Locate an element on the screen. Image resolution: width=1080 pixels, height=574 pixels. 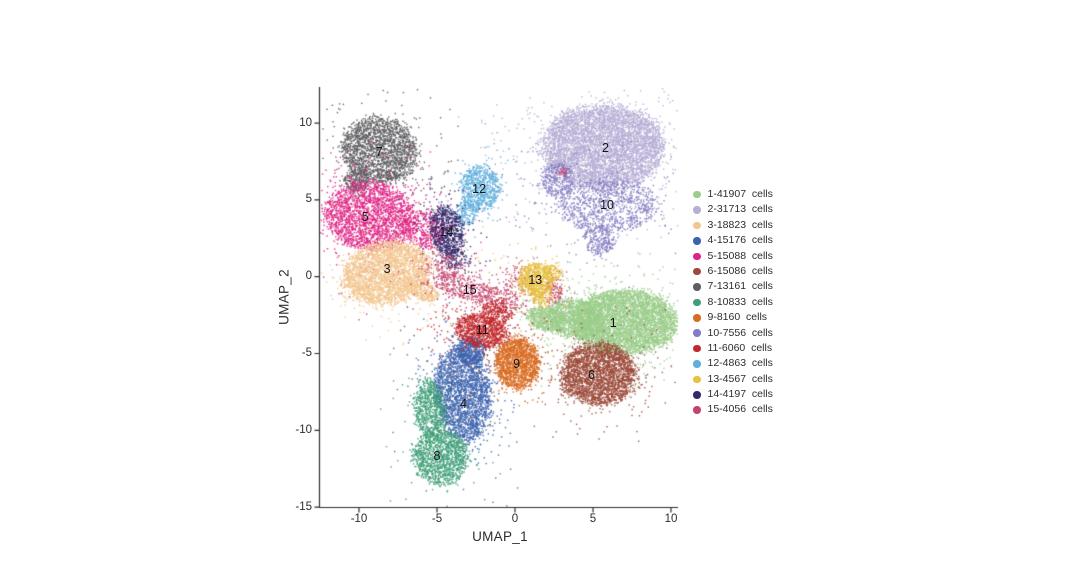
legend-item-4: 4-15176 cells is located at coordinates (733, 240).